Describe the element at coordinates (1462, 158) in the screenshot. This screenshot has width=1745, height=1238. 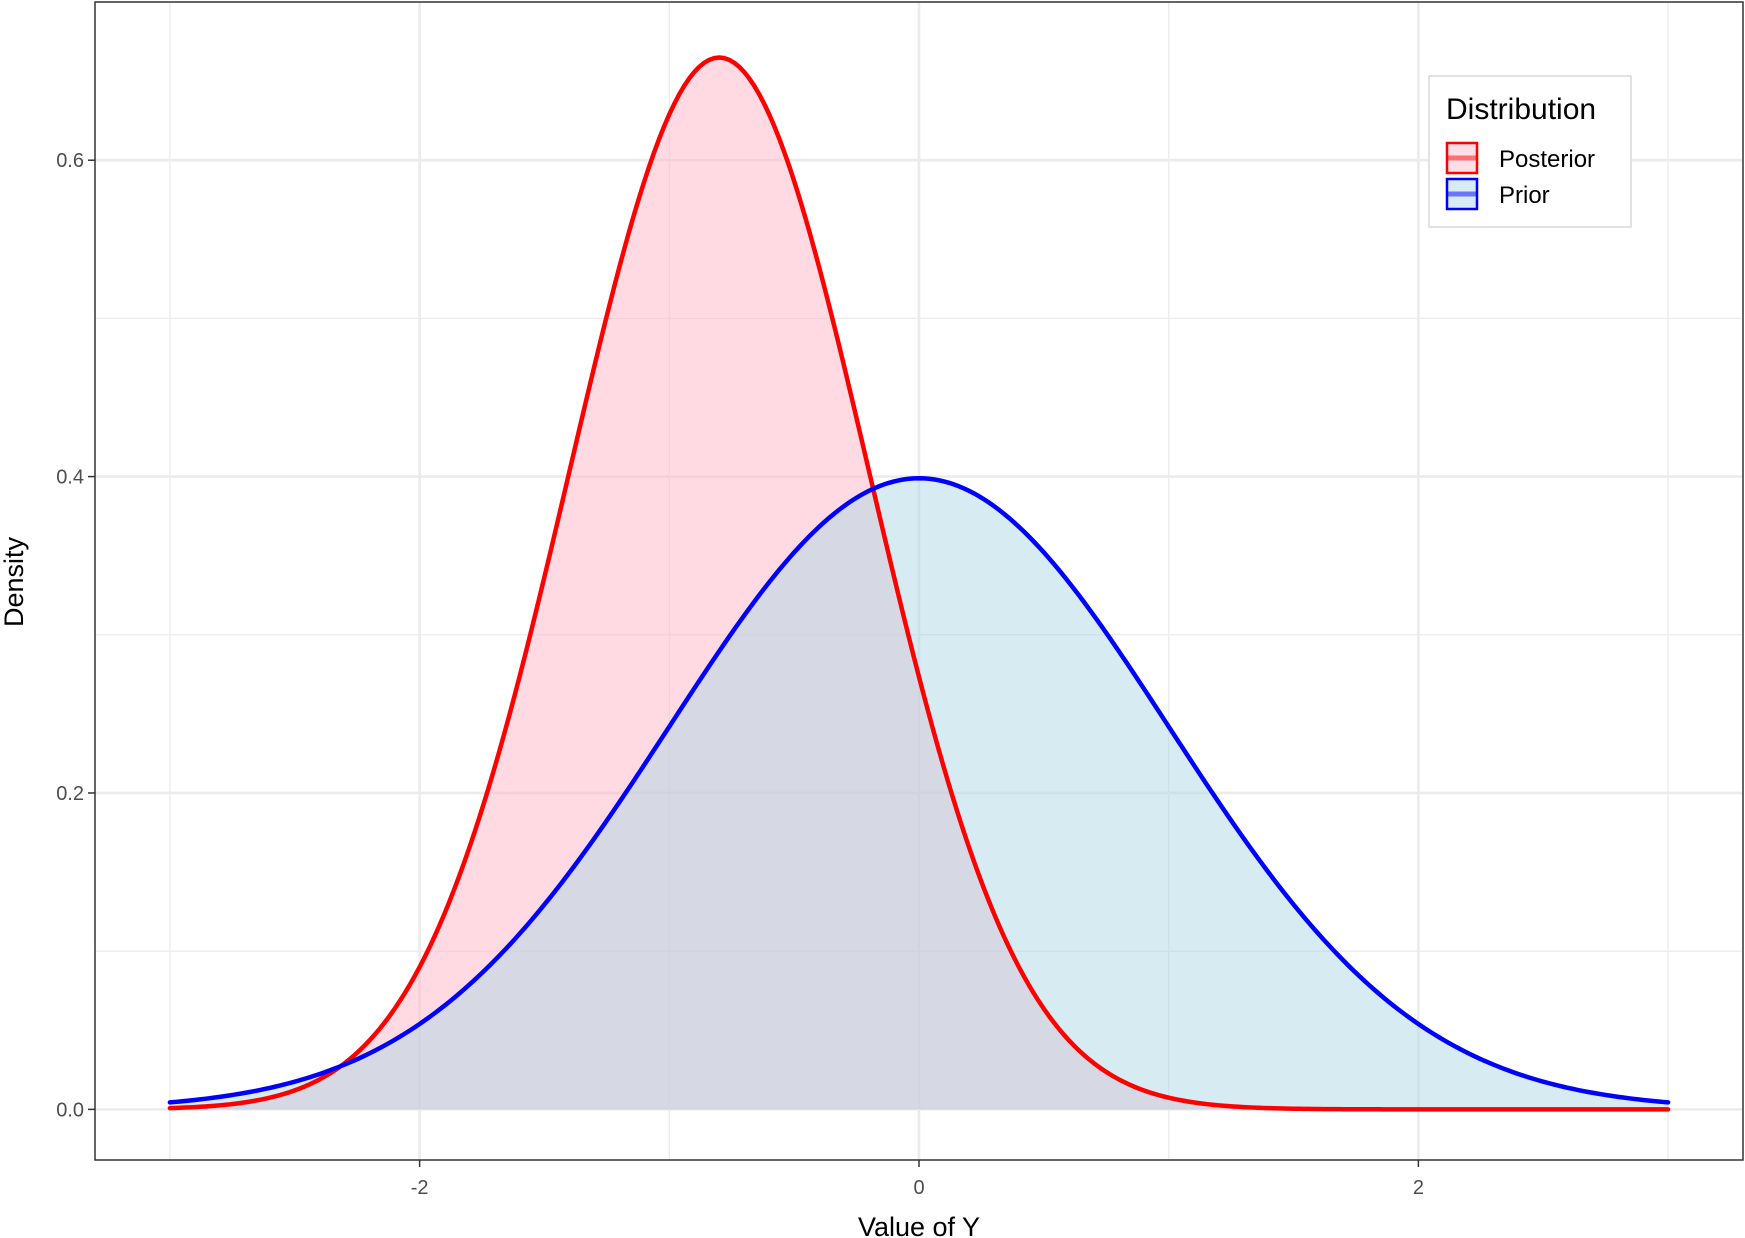
I see `legend-key-posterior` at that location.